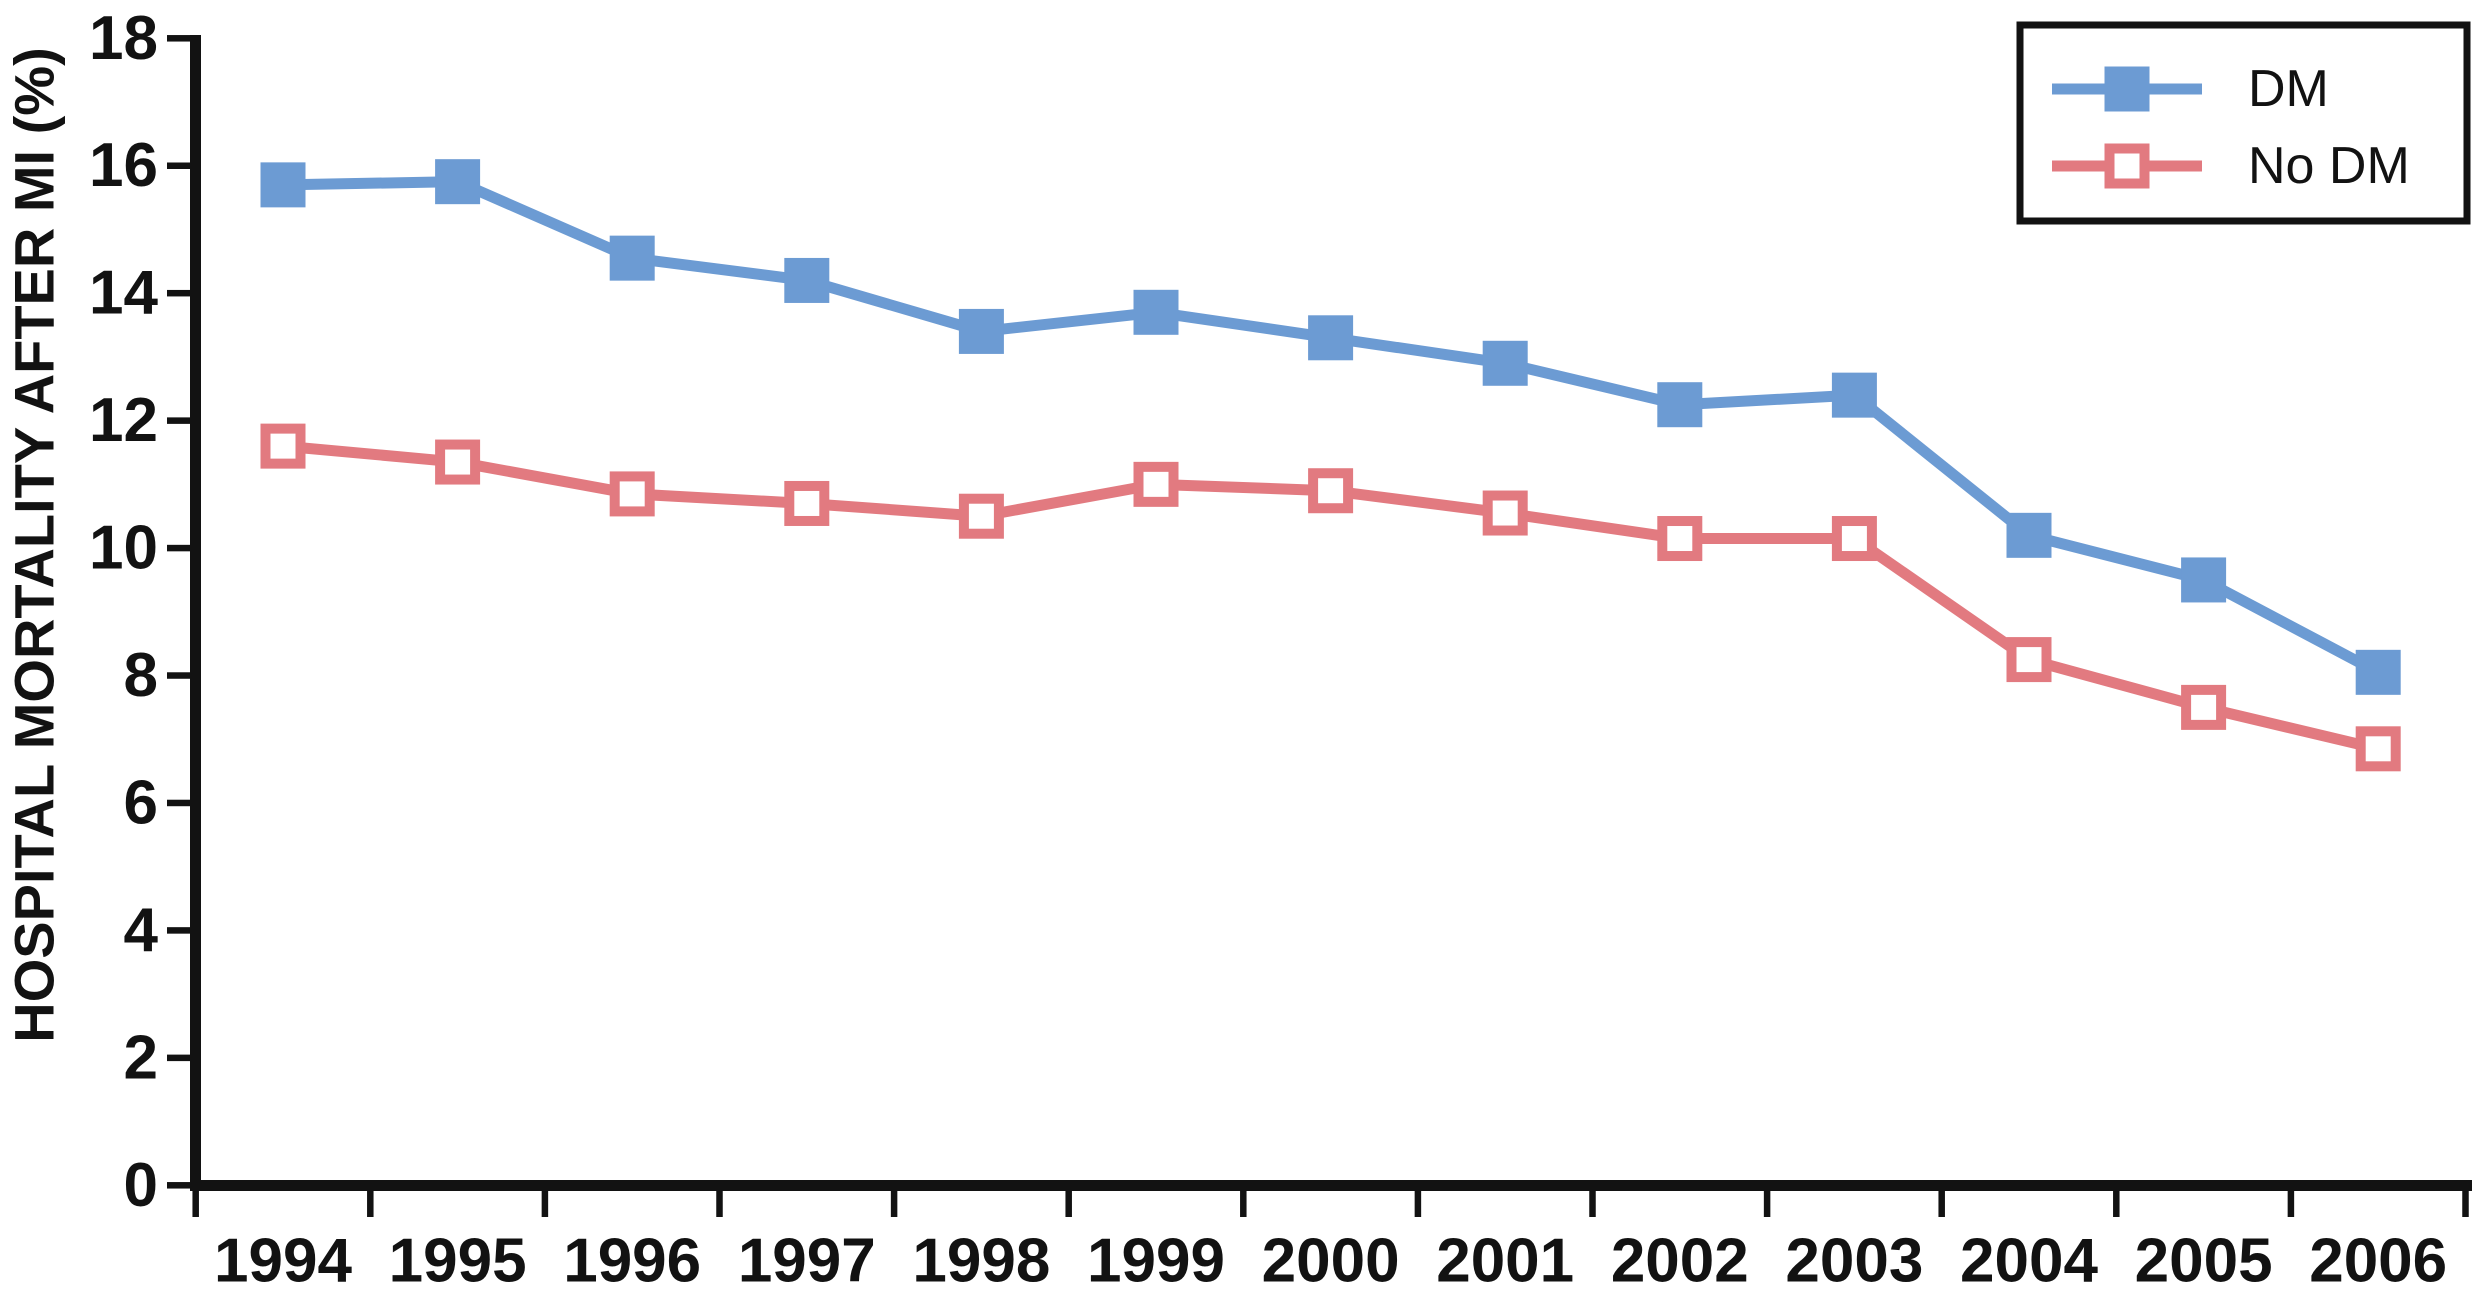  I want to click on y-tick-label-10: 10, so click(123, 548).